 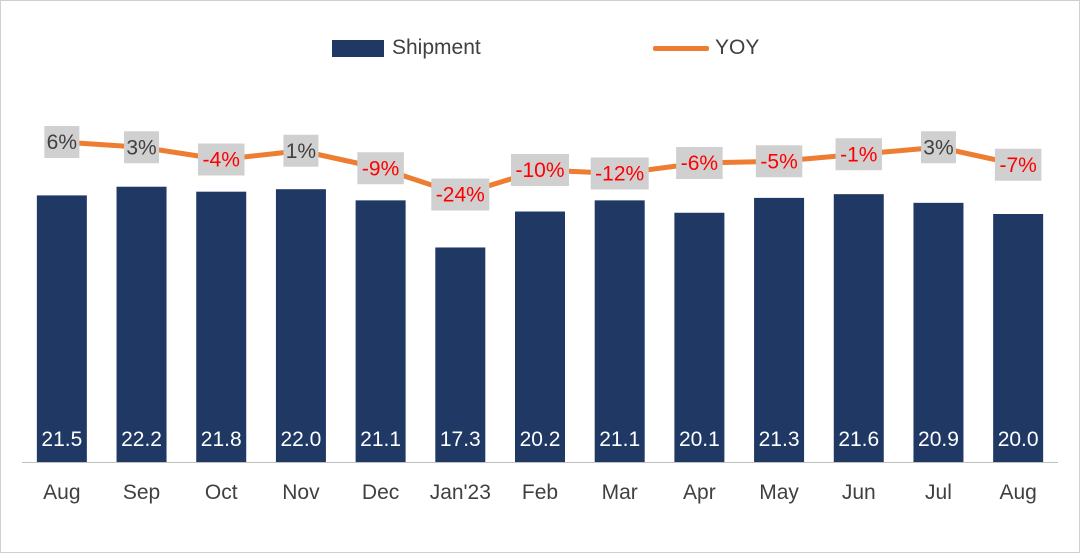 I want to click on x-tick-label-11: Jul, so click(x=938, y=492).